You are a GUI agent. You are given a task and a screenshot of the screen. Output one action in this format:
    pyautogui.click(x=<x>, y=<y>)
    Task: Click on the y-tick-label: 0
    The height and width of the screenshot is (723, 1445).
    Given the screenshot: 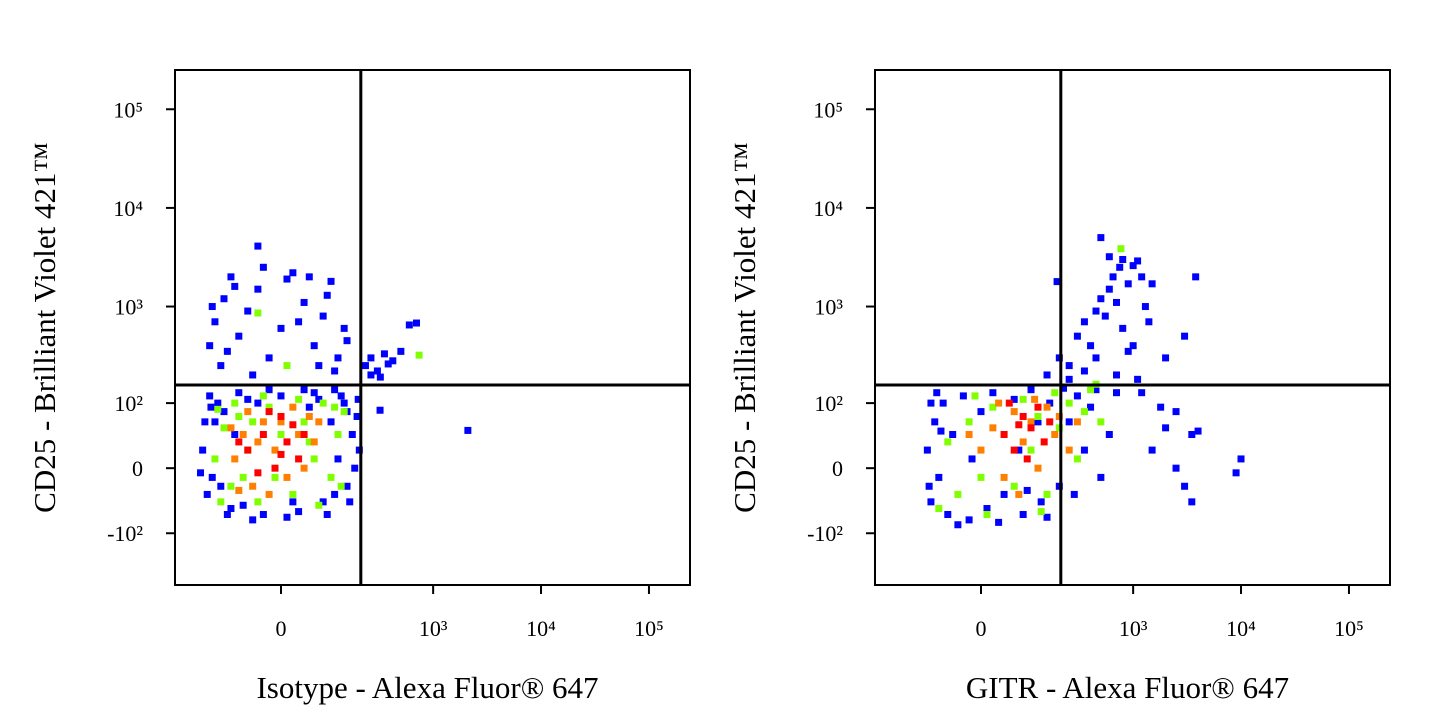 What is the action you would take?
    pyautogui.click(x=137, y=468)
    